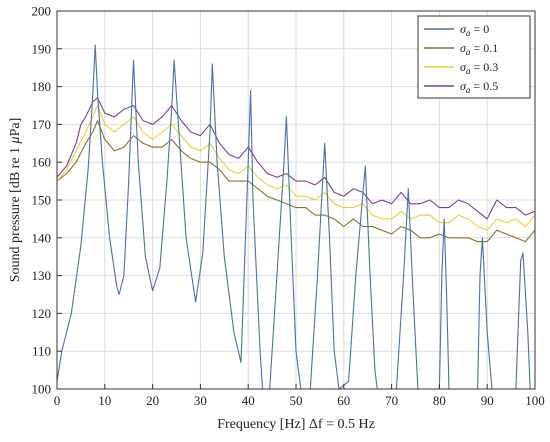 The height and width of the screenshot is (442, 550). Describe the element at coordinates (248, 400) in the screenshot. I see `x-tick-label: 40` at that location.